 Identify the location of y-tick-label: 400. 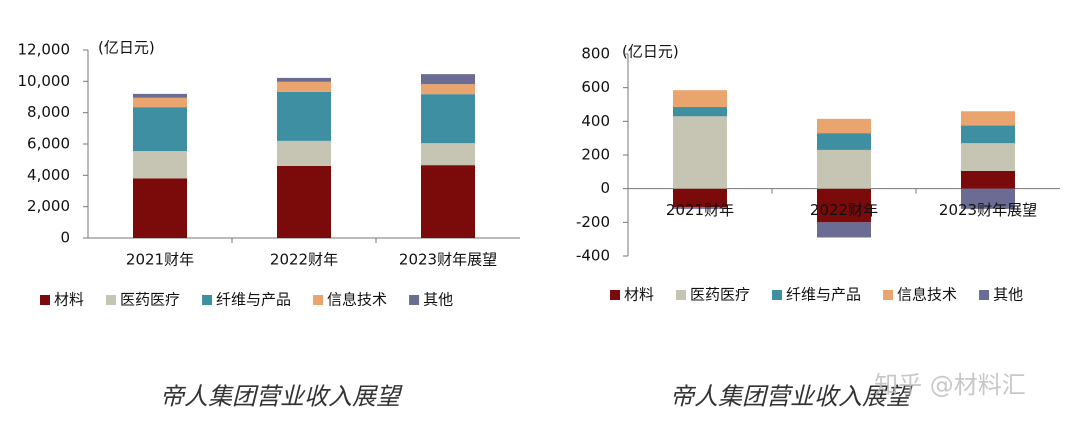
(595, 121).